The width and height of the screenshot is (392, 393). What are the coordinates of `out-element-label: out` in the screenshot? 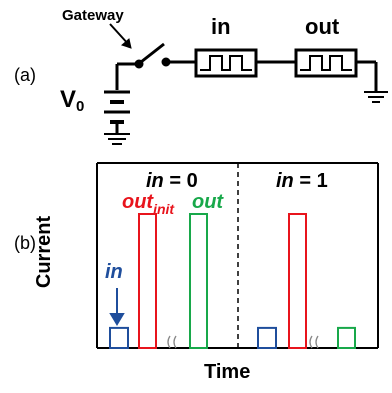 It's located at (322, 26).